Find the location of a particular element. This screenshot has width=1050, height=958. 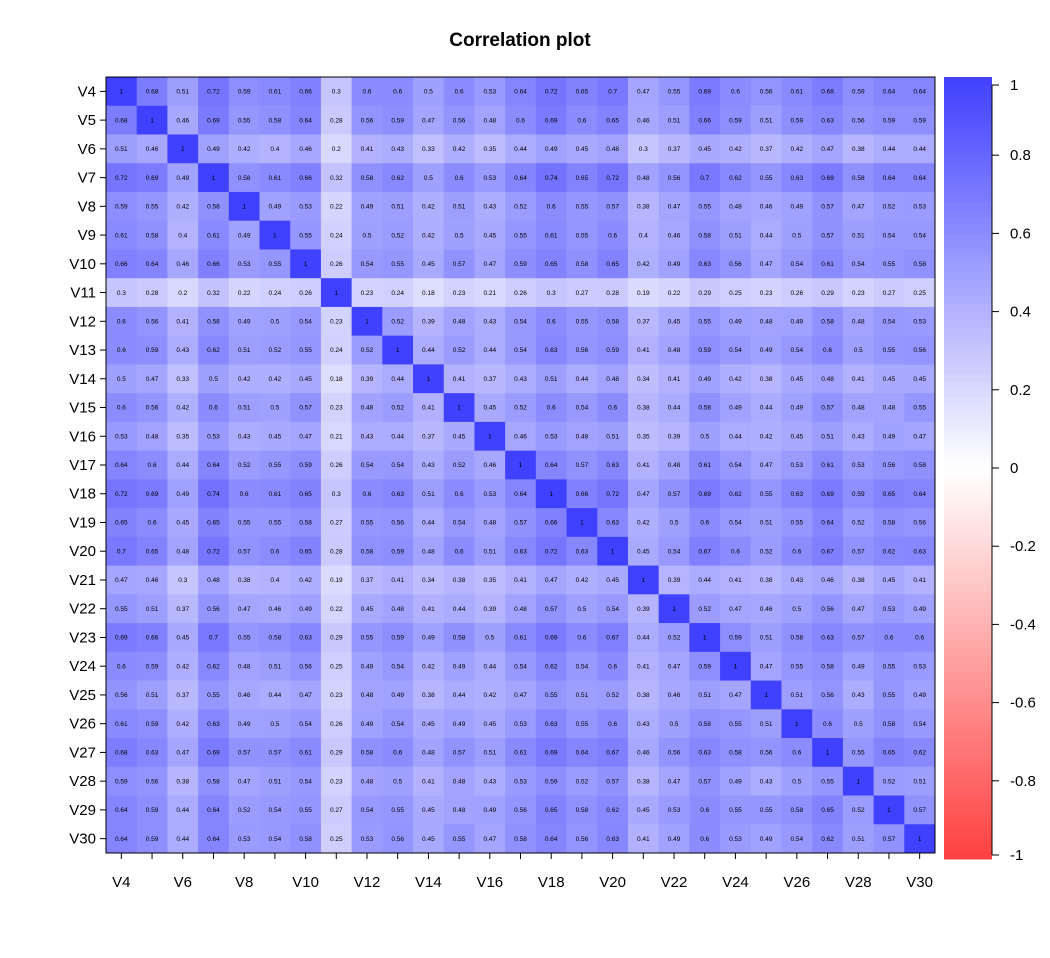

cell-value-label: 0.35 is located at coordinates (489, 580).